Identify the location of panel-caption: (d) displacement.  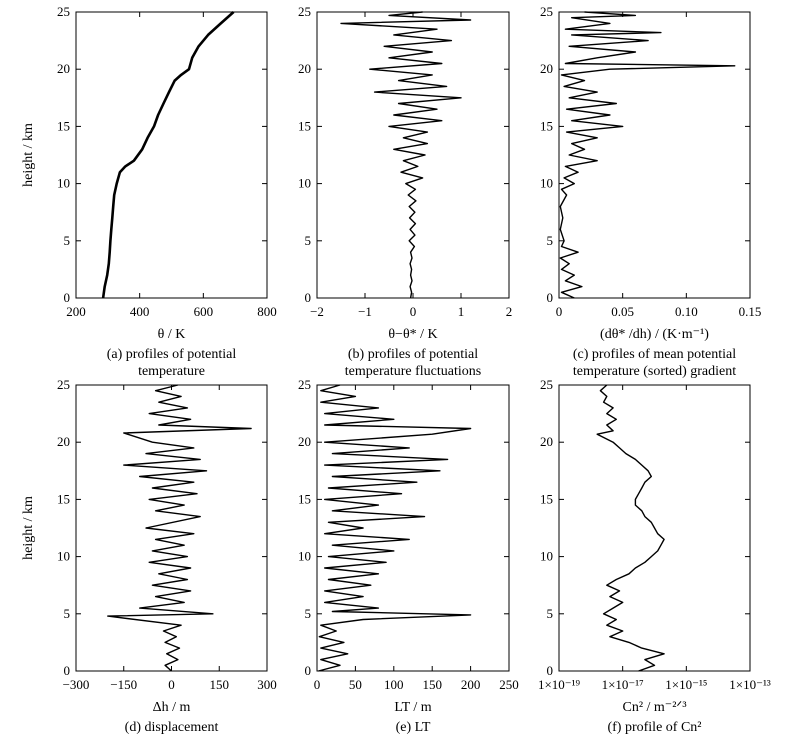
(172, 727).